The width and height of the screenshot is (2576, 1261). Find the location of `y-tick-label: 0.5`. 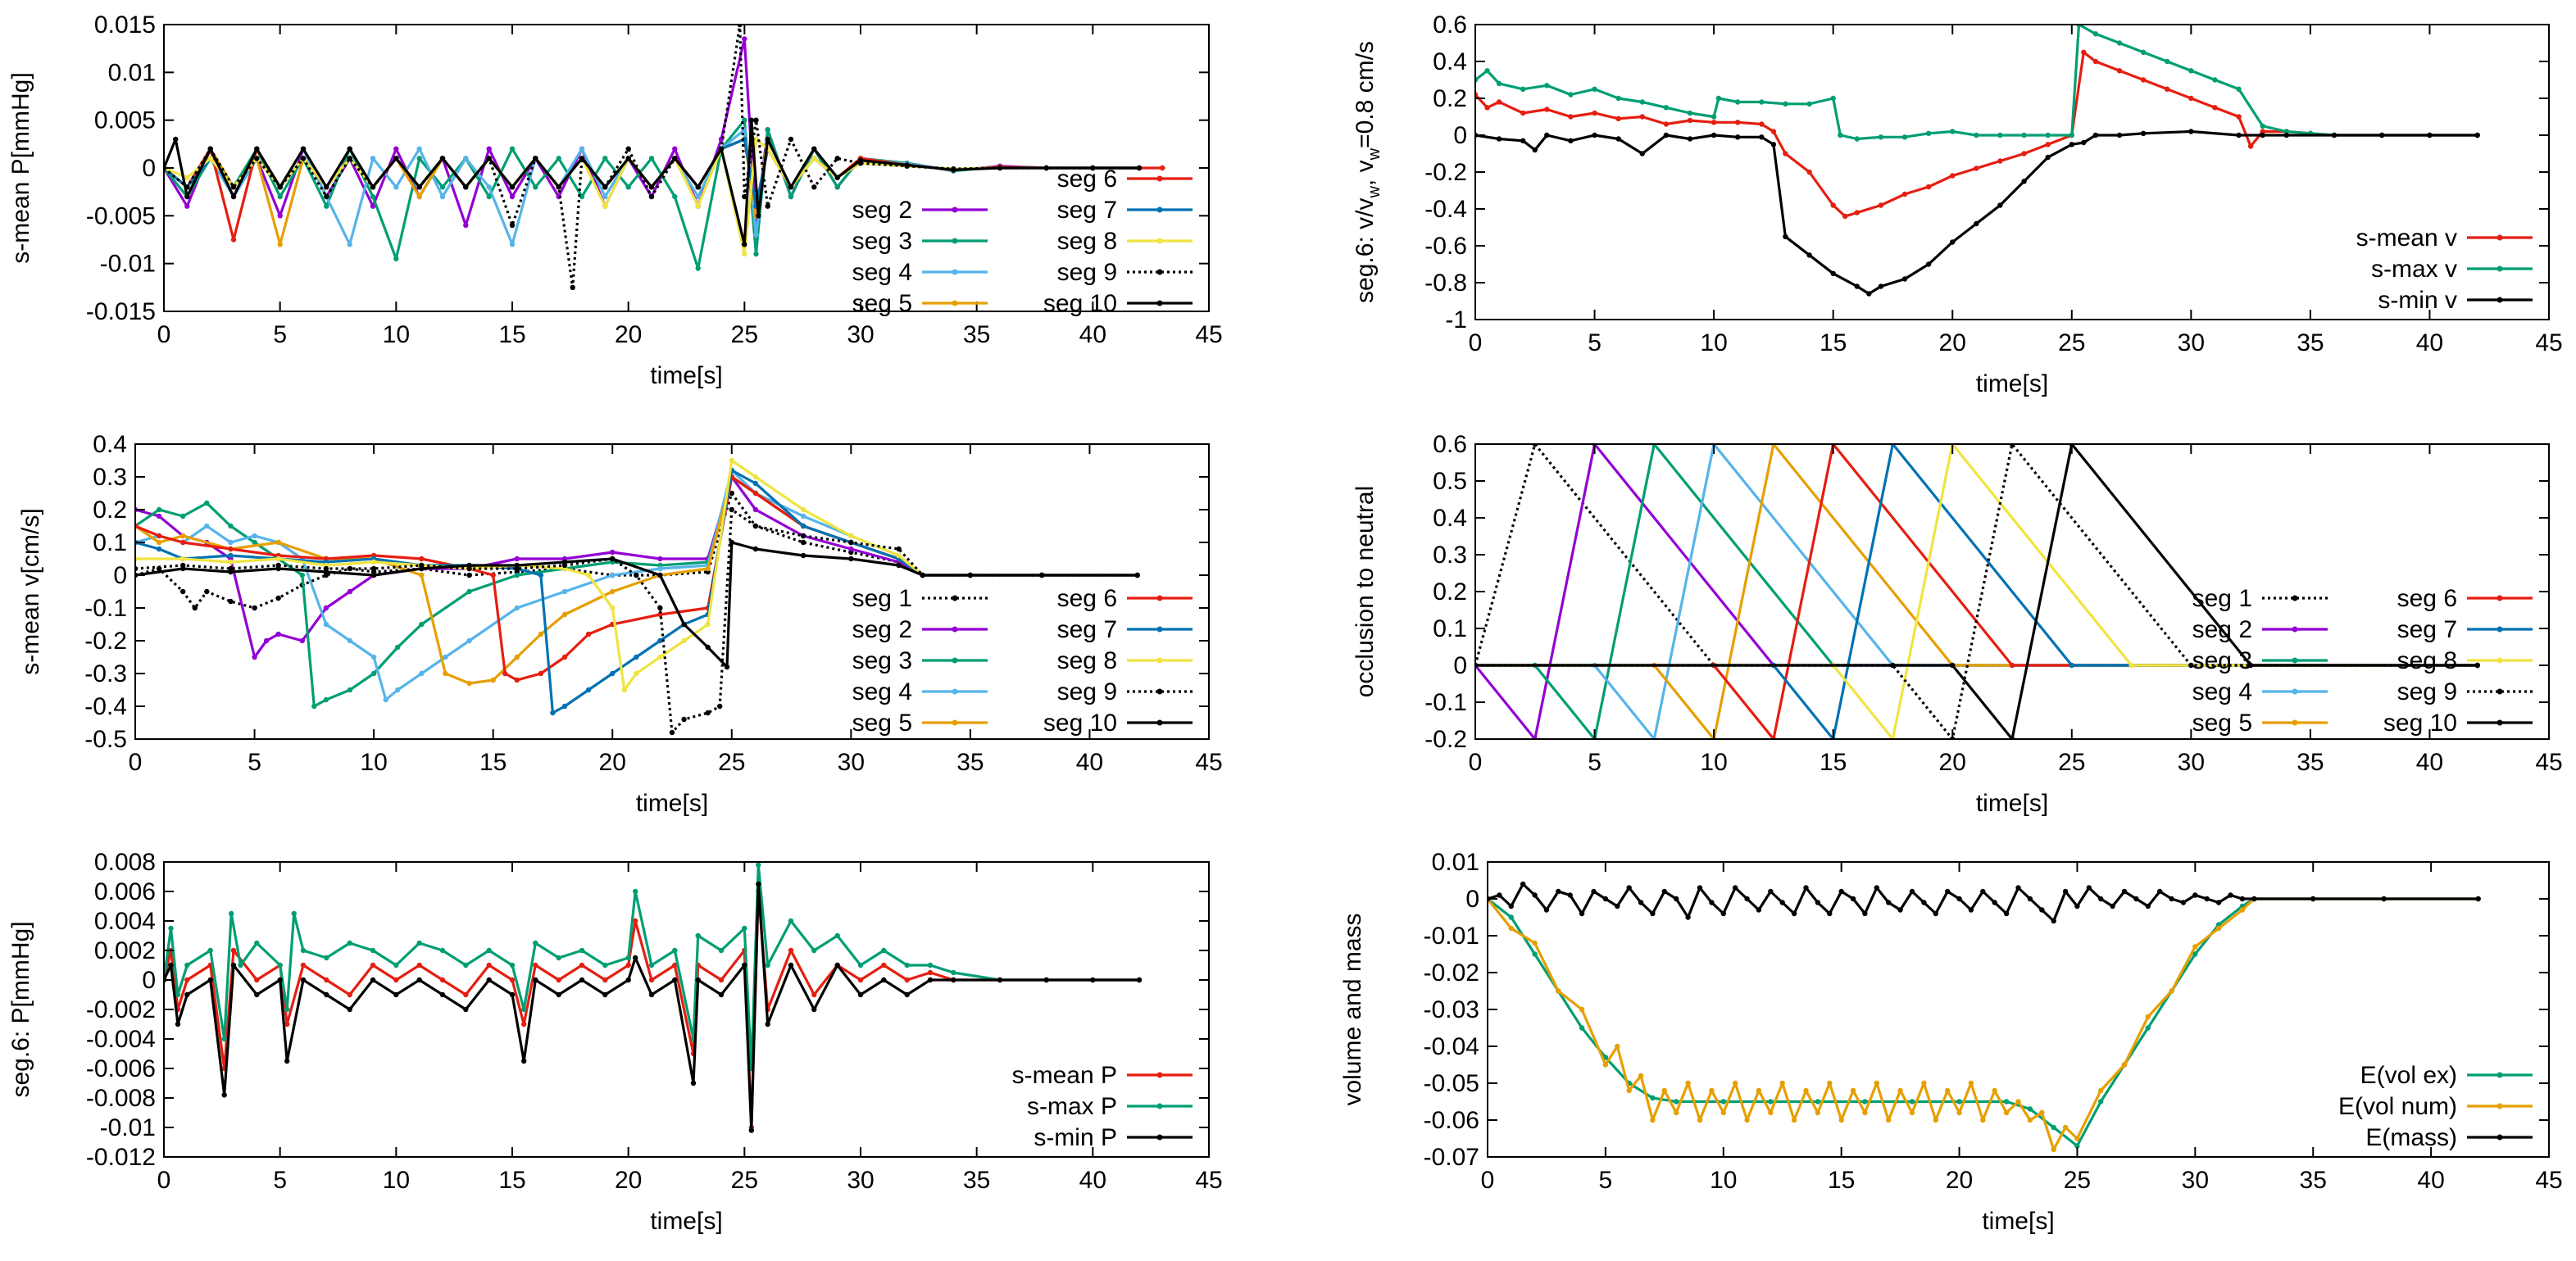

y-tick-label: 0.5 is located at coordinates (1450, 482).